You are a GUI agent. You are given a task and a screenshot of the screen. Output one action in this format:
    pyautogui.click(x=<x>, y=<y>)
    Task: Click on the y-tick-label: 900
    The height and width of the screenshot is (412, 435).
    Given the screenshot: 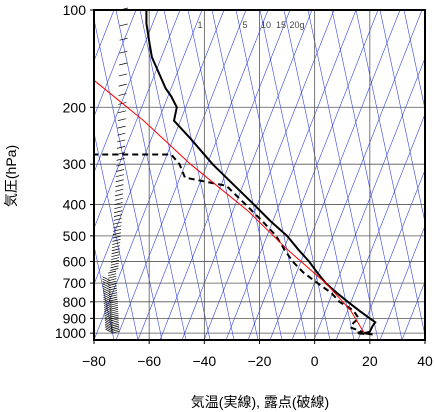 What is the action you would take?
    pyautogui.click(x=75, y=318)
    